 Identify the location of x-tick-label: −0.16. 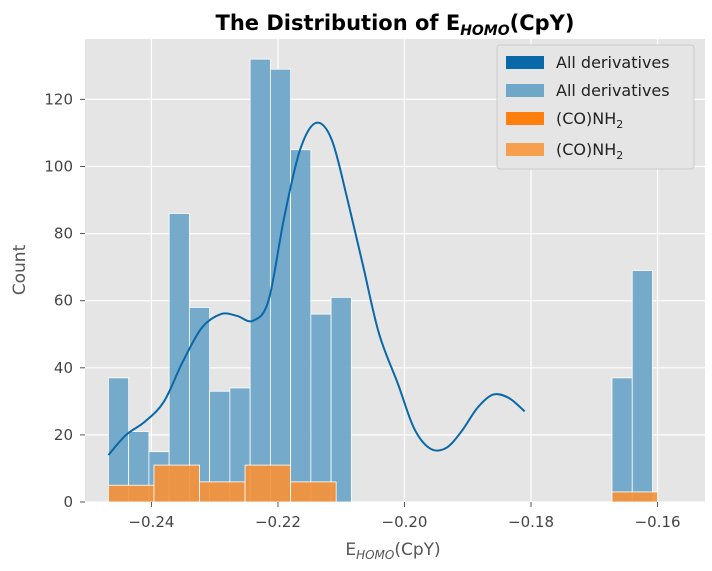
(658, 522).